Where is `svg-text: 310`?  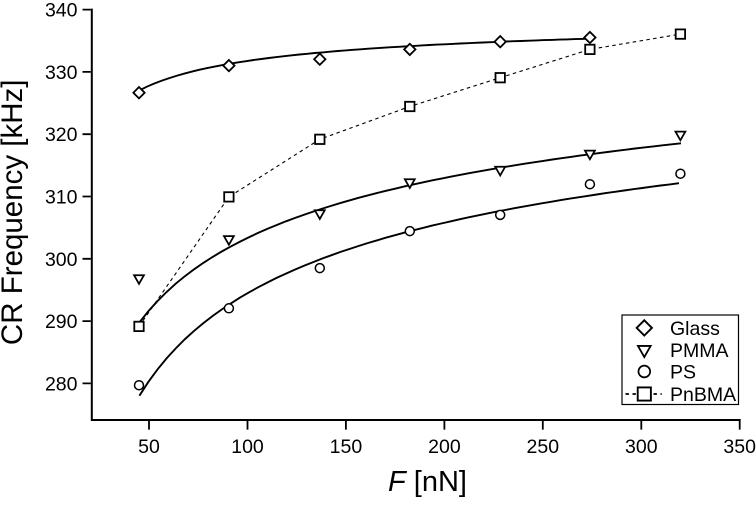 svg-text: 310 is located at coordinates (61, 198).